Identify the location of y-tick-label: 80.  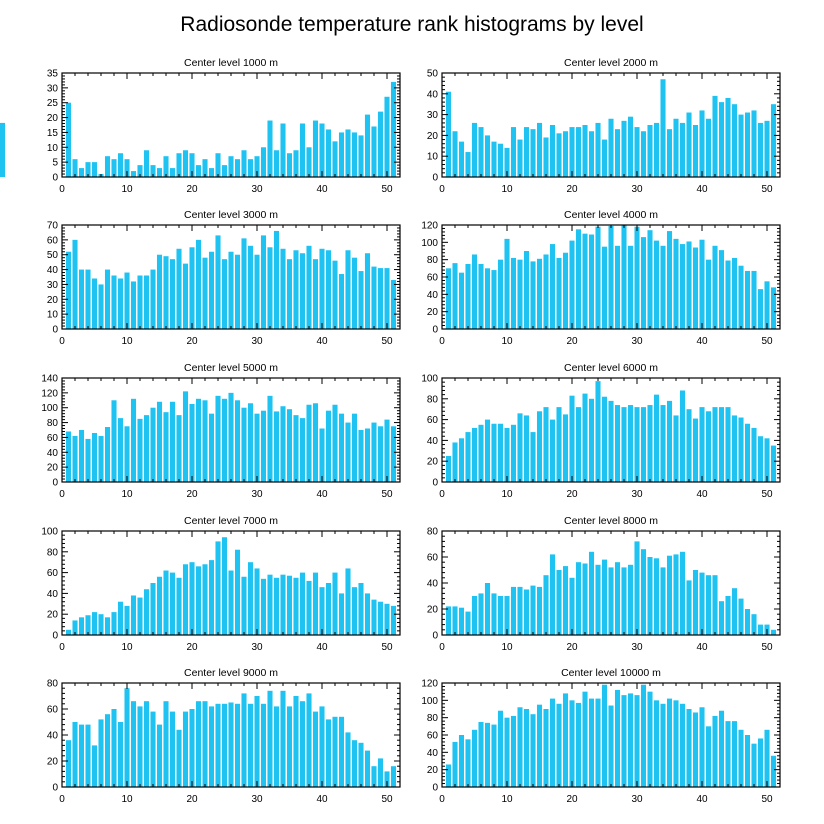
(53, 423).